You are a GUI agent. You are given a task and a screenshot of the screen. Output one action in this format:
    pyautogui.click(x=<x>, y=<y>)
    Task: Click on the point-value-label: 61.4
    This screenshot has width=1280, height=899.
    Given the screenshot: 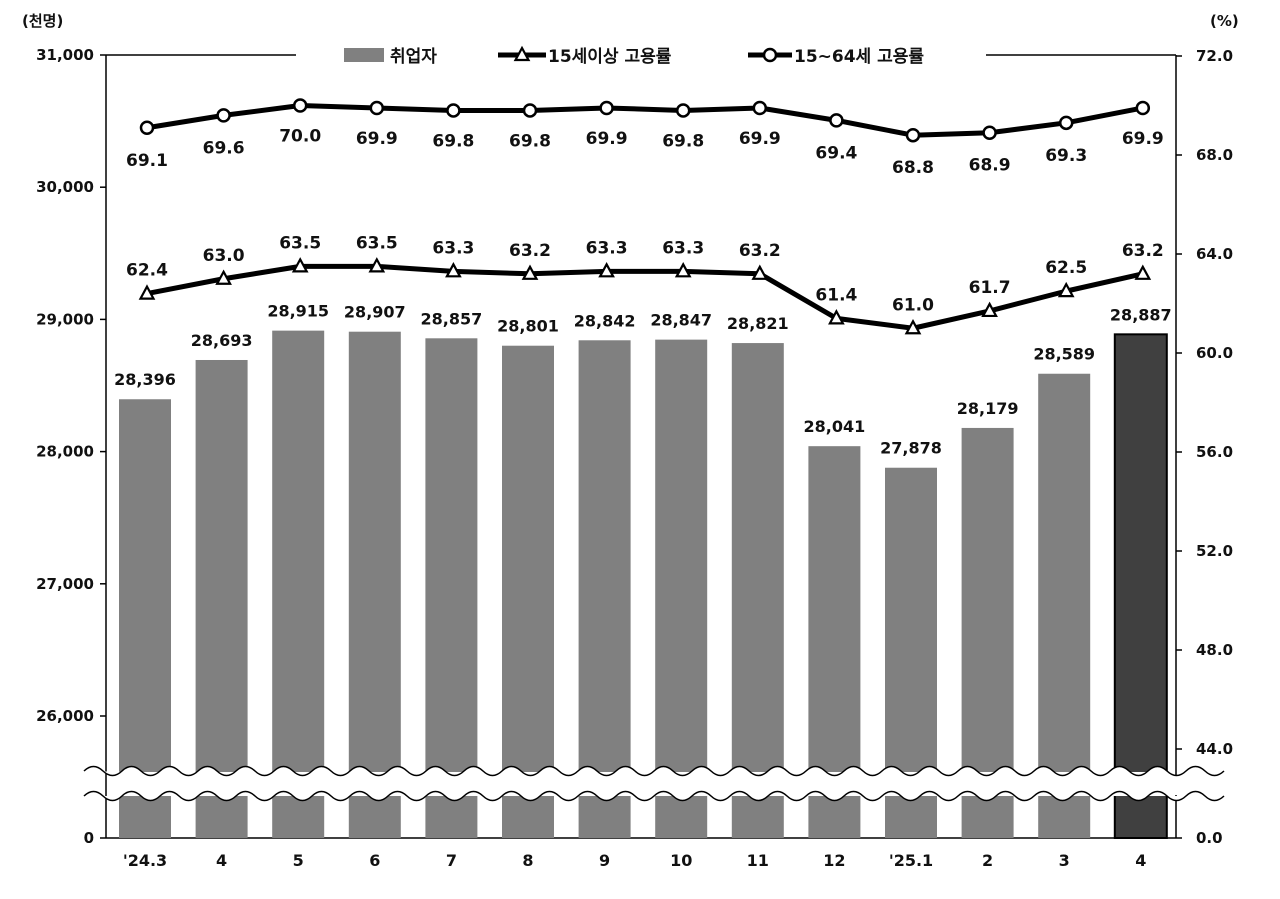 What is the action you would take?
    pyautogui.click(x=836, y=295)
    